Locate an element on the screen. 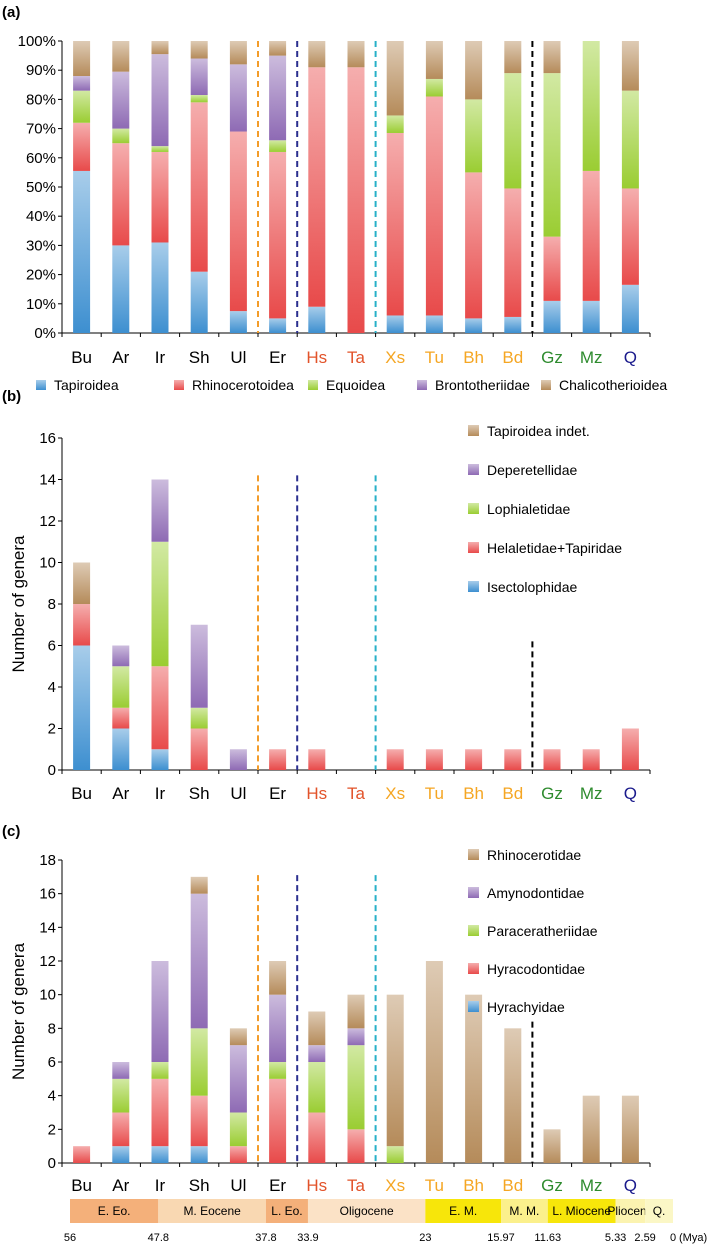  mya-boundary-label: 11.63 is located at coordinates (547, 1238).